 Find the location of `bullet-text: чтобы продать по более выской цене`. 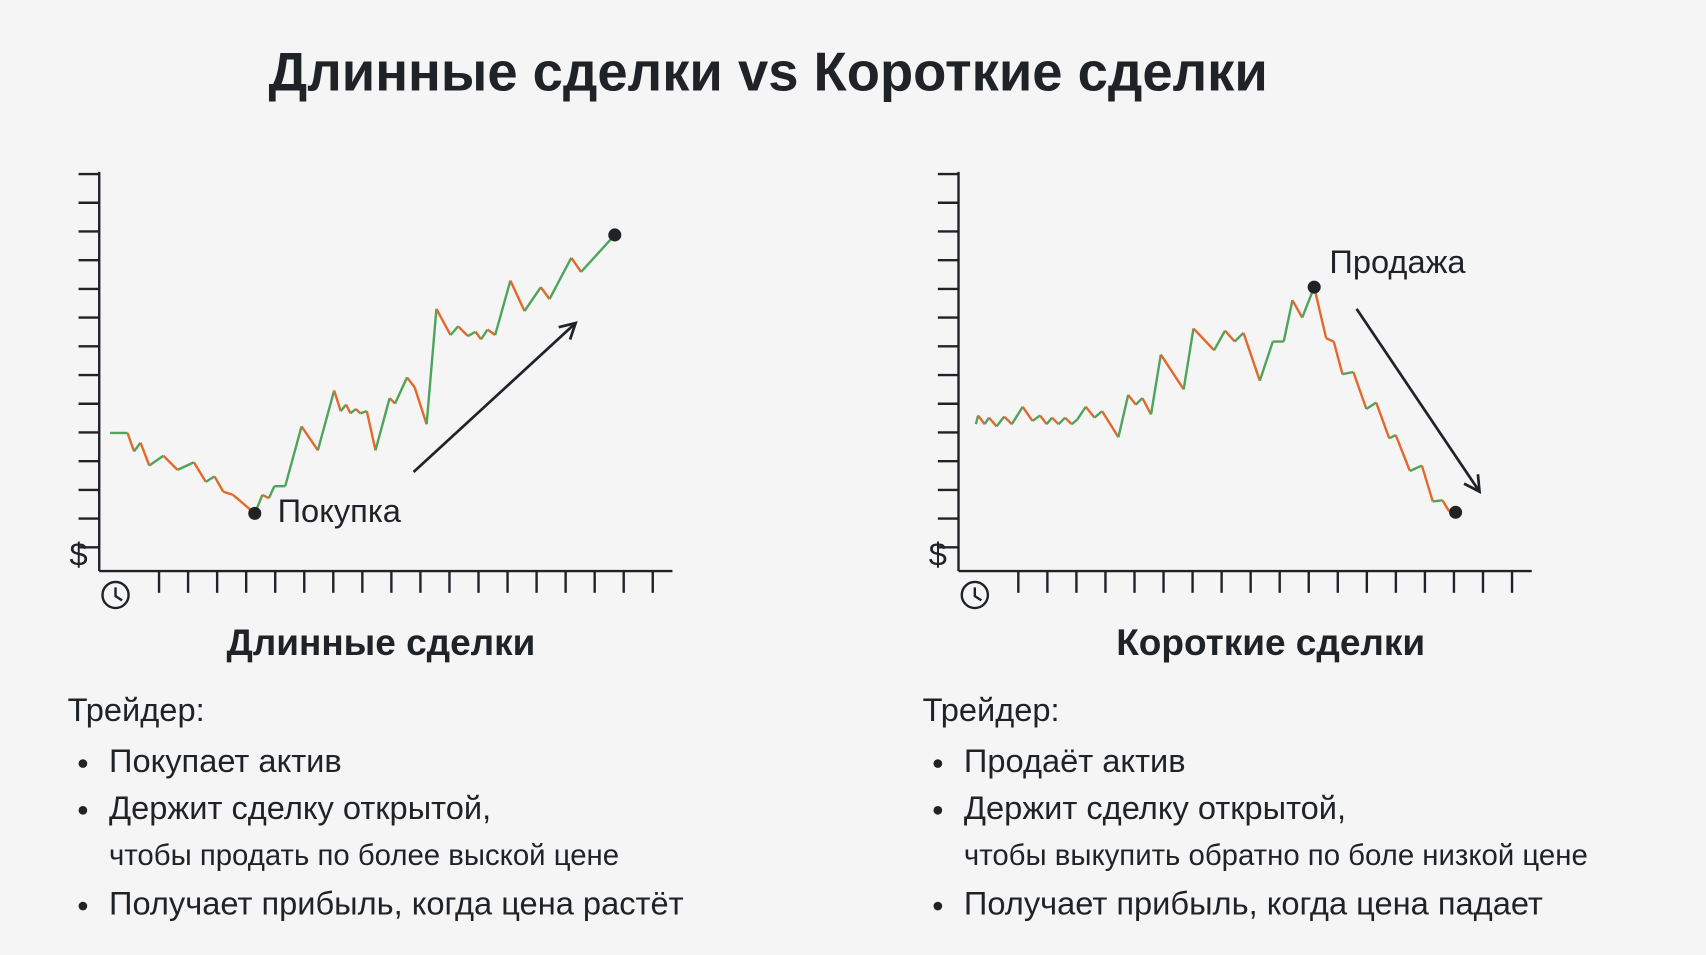

bullet-text: чтобы продать по более выской цене is located at coordinates (364, 855).